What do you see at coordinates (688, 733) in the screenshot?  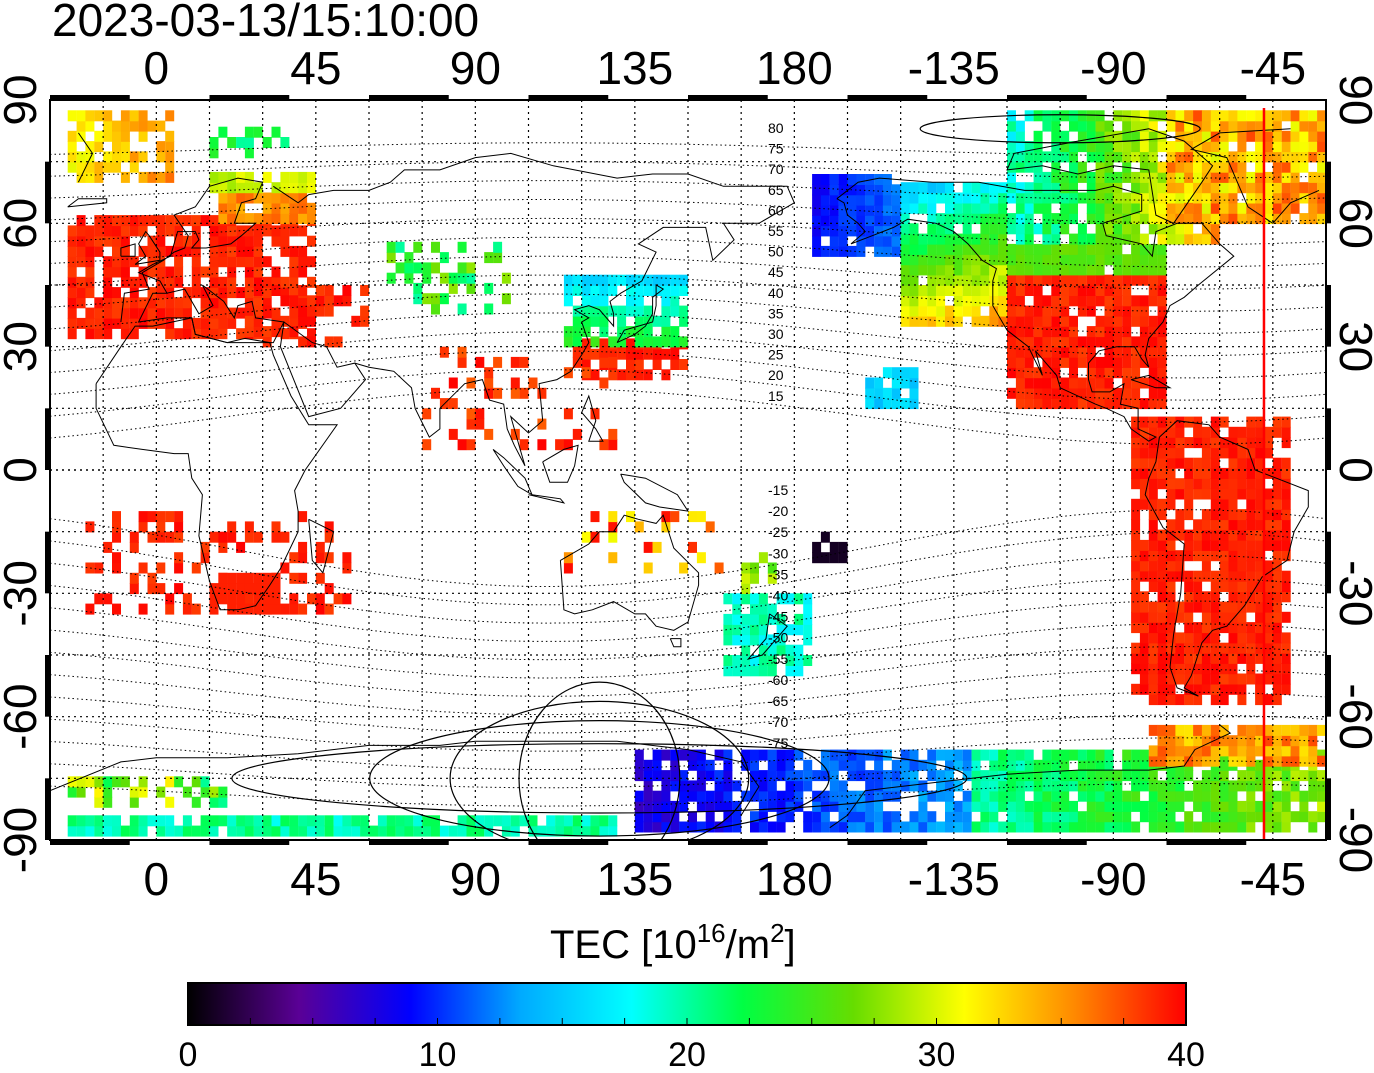 I see `mlat-contour` at bounding box center [688, 733].